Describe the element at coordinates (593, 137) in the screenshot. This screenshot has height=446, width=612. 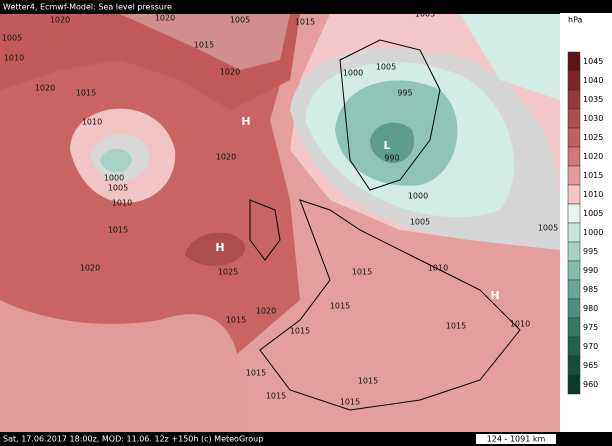
I see `colorbar-label: 1025` at that location.